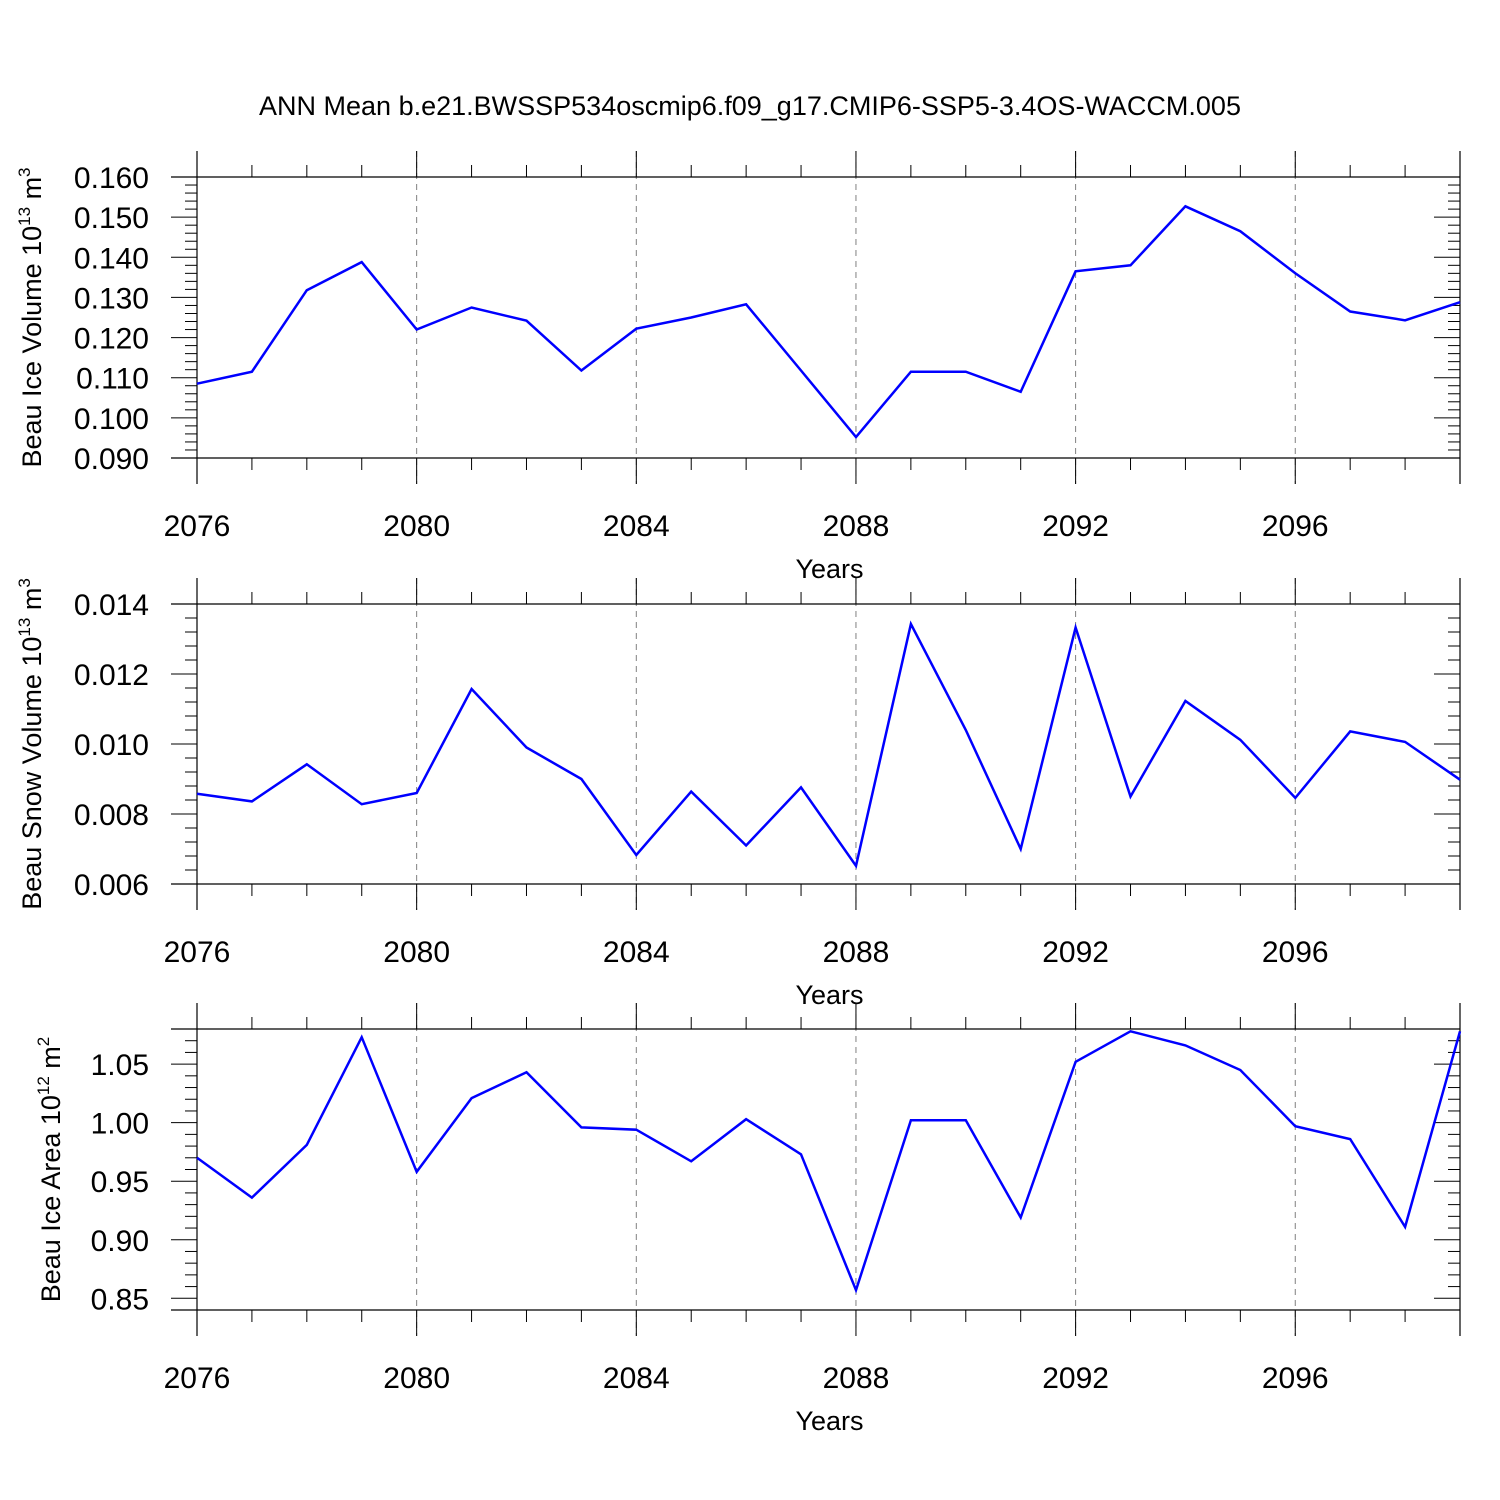 Image resolution: width=1500 pixels, height=1500 pixels. I want to click on y-axis-label-text: Beau Ice Volume 10, so click(32, 347).